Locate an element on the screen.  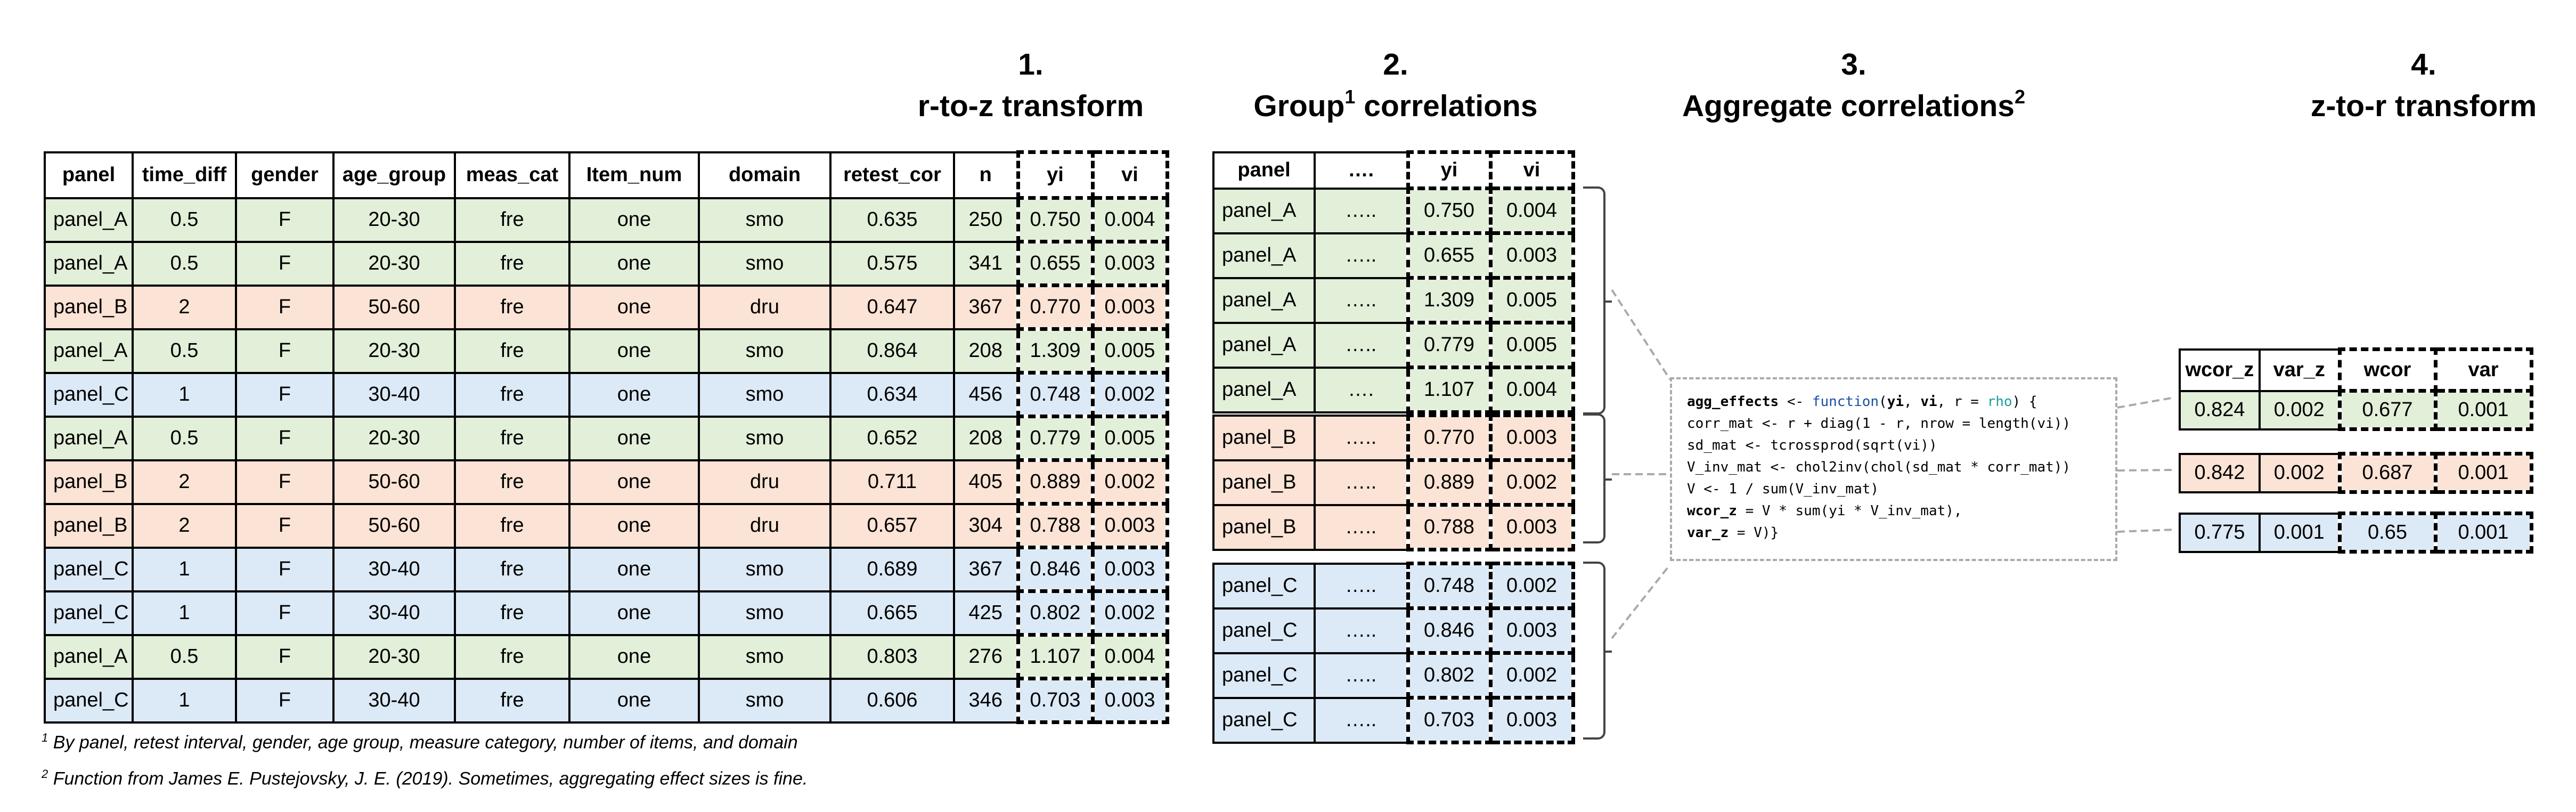
table-cell: 0.665 is located at coordinates (892, 613).